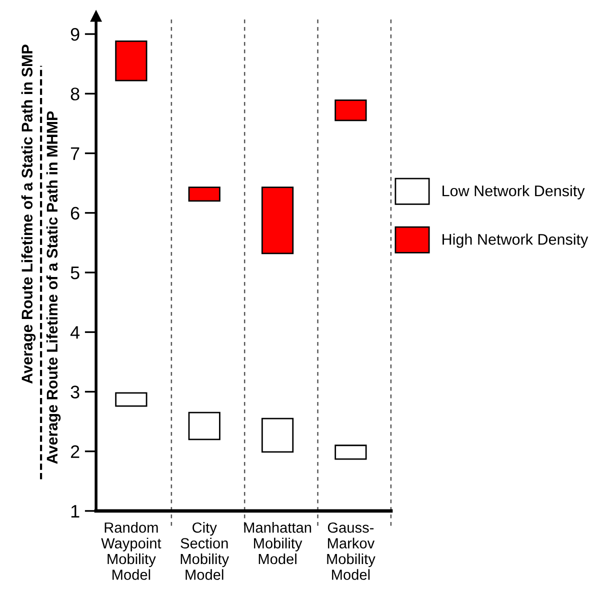 The height and width of the screenshot is (599, 608). Describe the element at coordinates (75, 273) in the screenshot. I see `y-tick-label: 5` at that location.